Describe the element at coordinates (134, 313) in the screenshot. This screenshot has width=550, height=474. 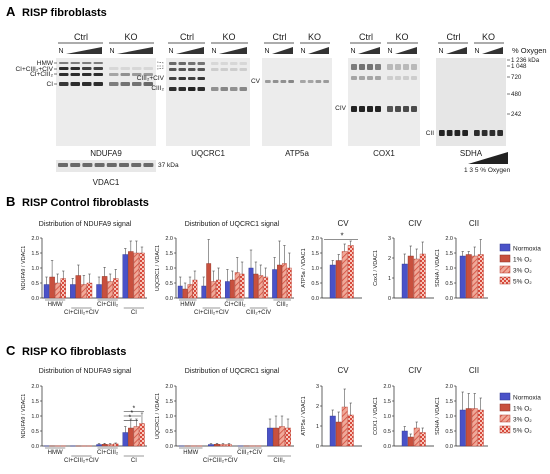
I see `x-category-label: CI` at that location.